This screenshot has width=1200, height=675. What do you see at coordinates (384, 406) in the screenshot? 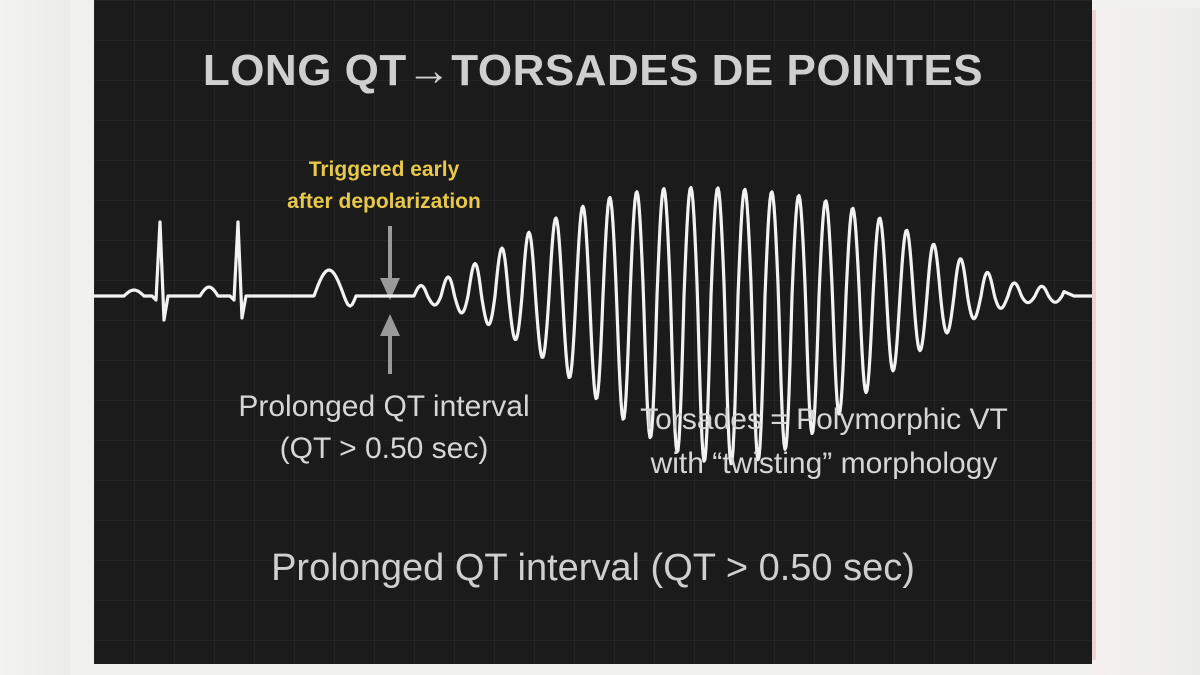
I see `prolonged-qt-line-1: Prolonged QT interval` at bounding box center [384, 406].